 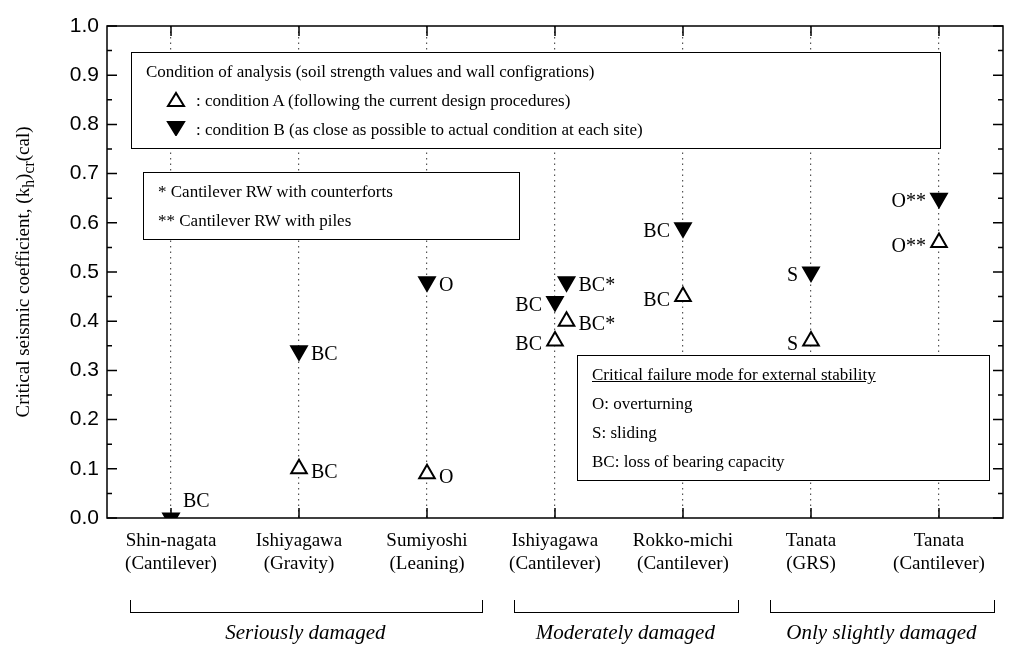 What do you see at coordinates (84, 221) in the screenshot?
I see `y-tick-label: 0.6` at bounding box center [84, 221].